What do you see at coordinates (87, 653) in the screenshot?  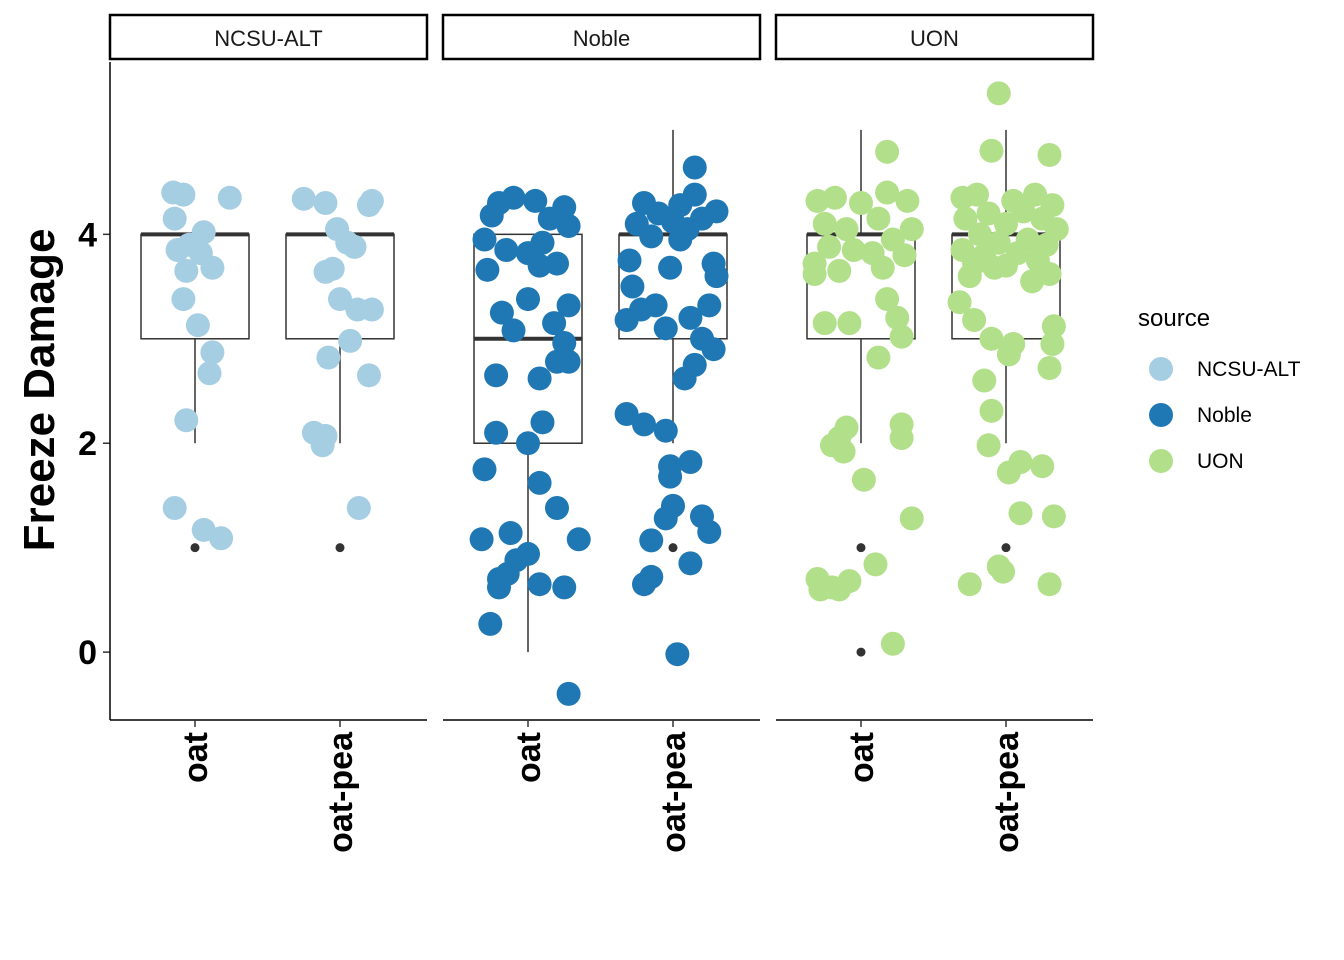 I see `y-tick-label: 0` at bounding box center [87, 653].